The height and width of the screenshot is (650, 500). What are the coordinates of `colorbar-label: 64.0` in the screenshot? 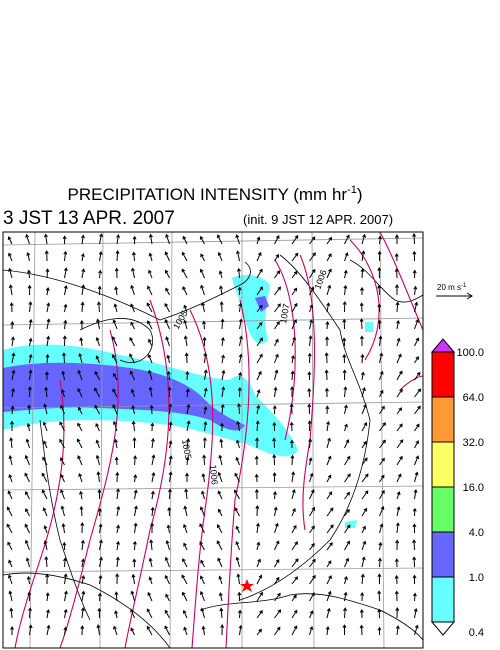 It's located at (473, 398).